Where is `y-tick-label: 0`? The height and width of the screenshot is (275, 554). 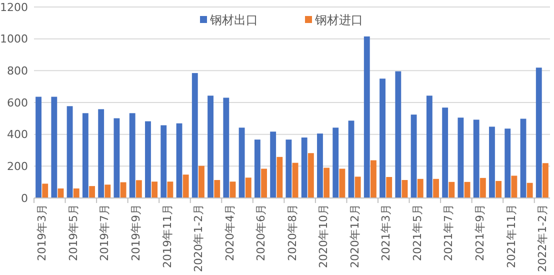
y-tick-label: 0 is located at coordinates (24, 198).